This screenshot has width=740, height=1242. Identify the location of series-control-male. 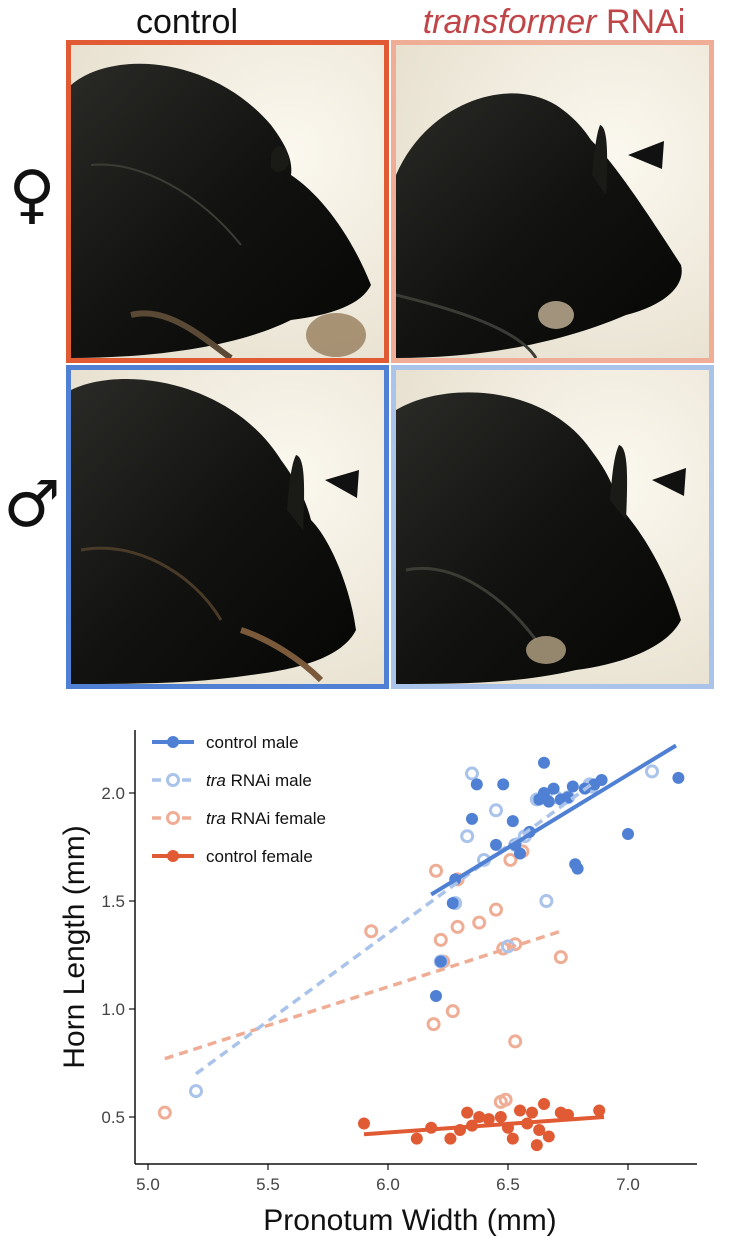
(557, 879).